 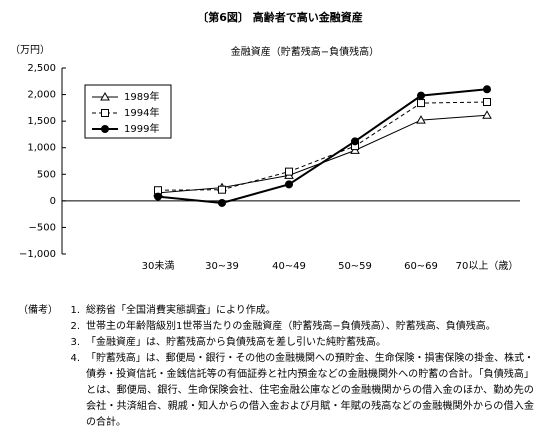 I want to click on x-tick-label: 50~59, so click(x=355, y=266).